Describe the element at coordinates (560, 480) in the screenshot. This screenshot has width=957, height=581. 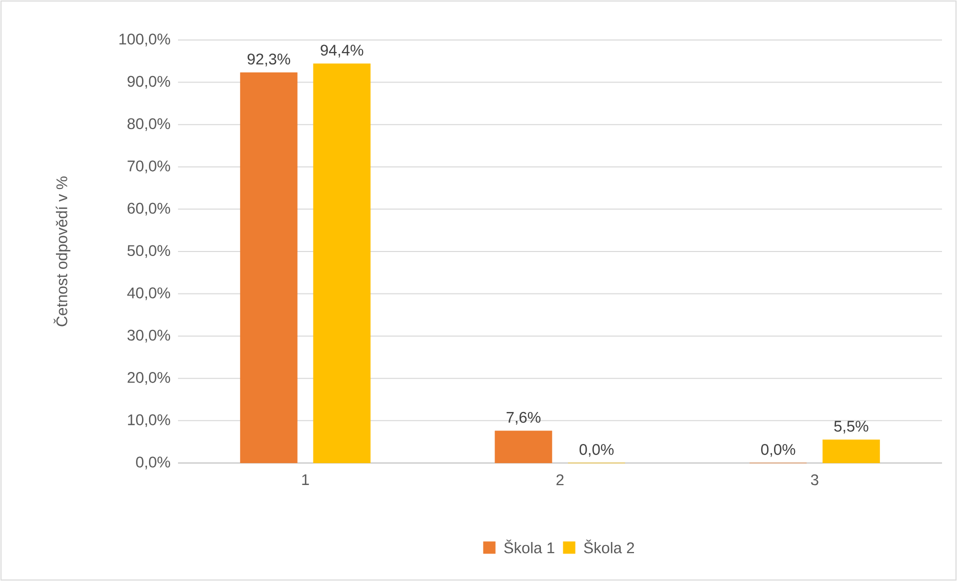
I see `x-tick-label: 2` at that location.